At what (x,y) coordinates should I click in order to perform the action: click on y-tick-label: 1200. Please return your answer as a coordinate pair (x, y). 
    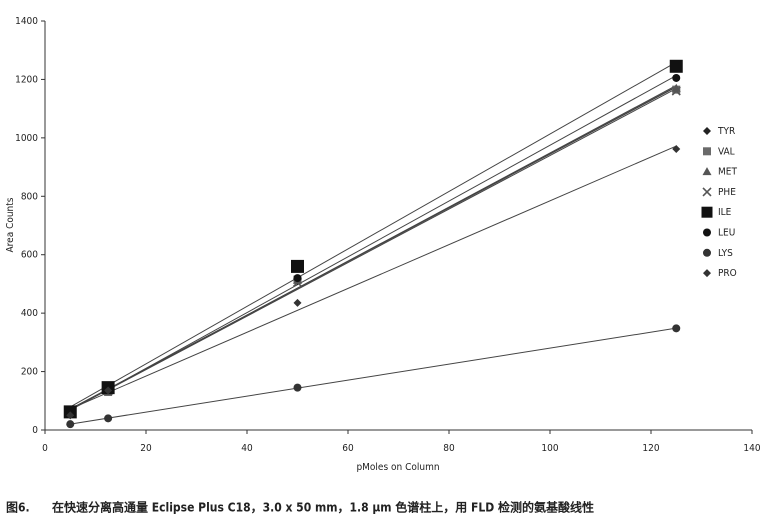
    Looking at the image, I should click on (26, 79).